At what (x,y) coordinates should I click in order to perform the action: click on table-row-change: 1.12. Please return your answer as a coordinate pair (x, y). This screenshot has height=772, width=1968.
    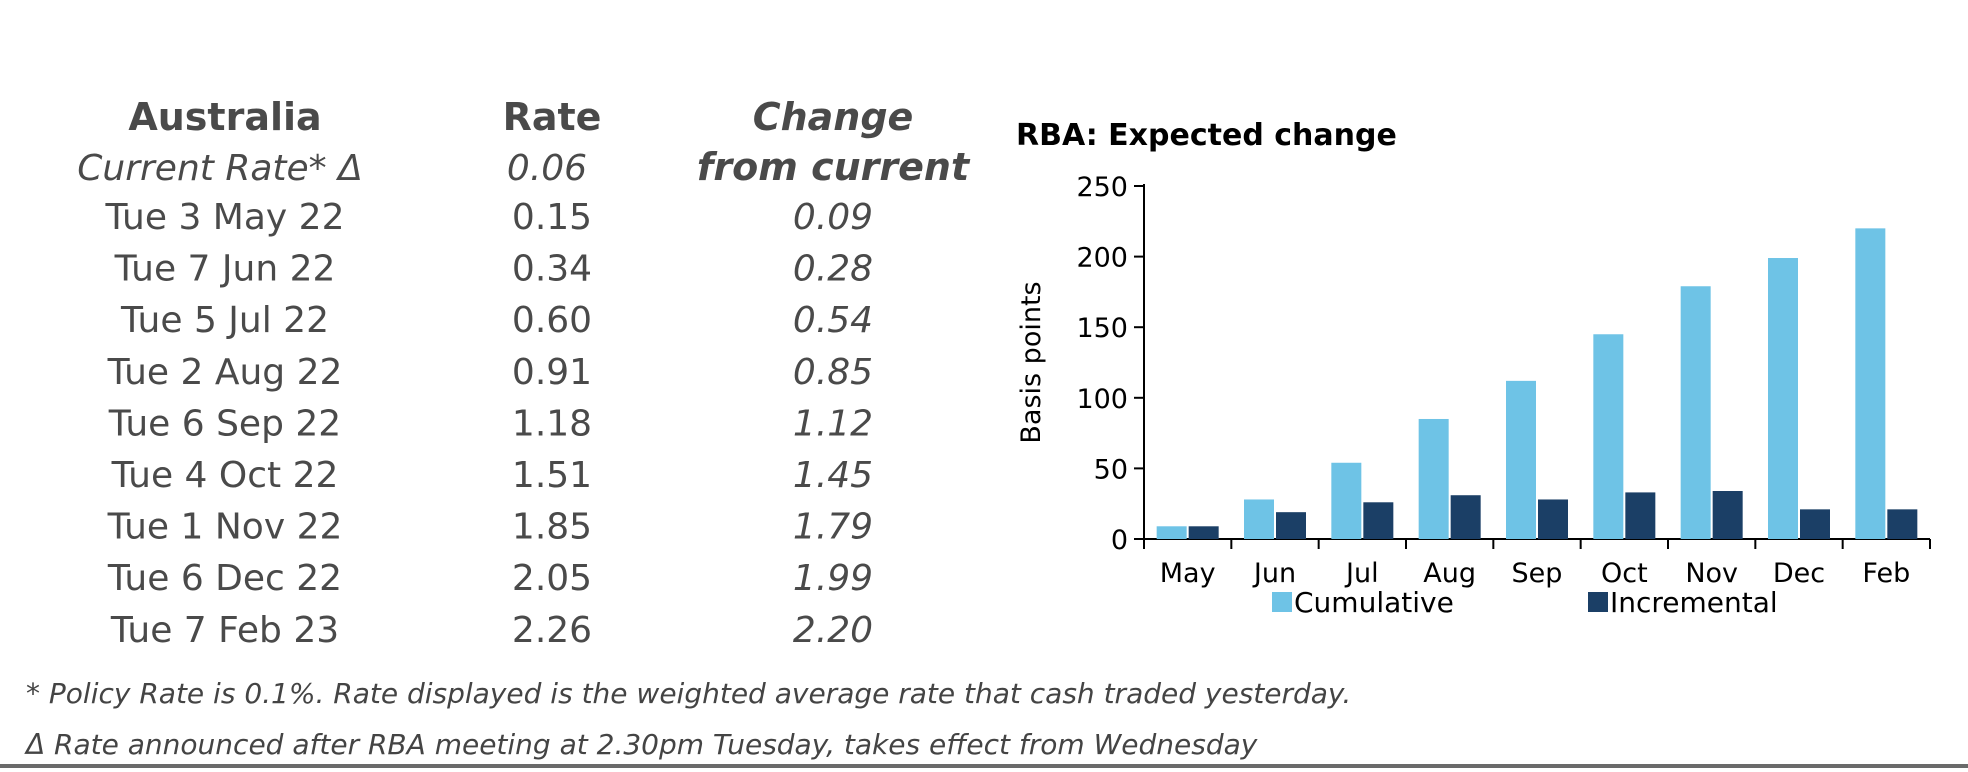
    Looking at the image, I should click on (833, 423).